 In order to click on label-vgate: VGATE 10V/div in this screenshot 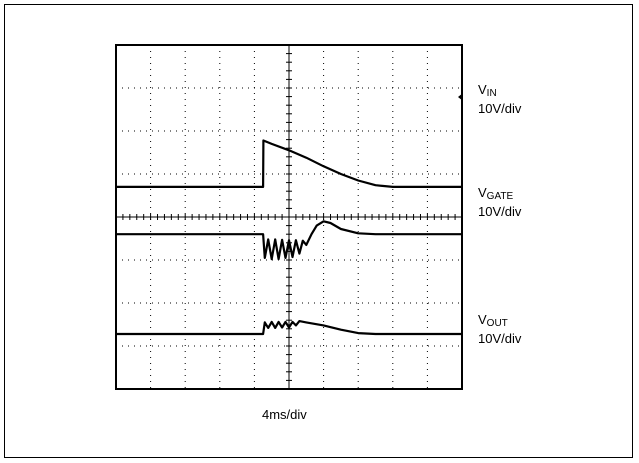, I will do `click(499, 202)`.